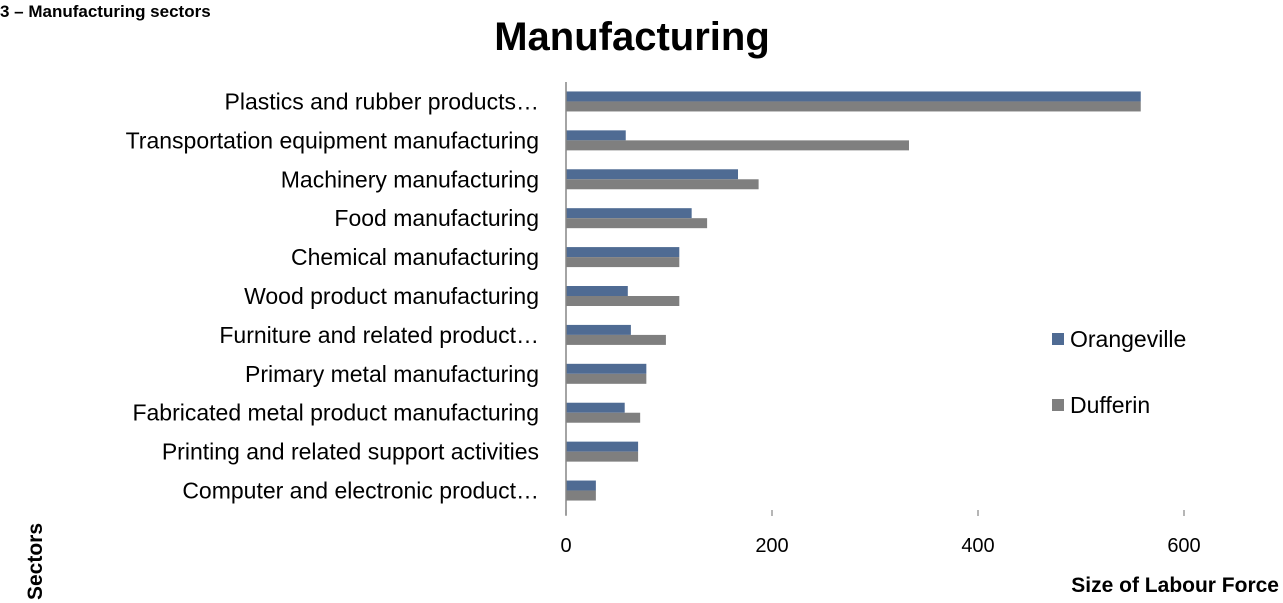  I want to click on legend-swatch-orangeville, so click(1058, 339).